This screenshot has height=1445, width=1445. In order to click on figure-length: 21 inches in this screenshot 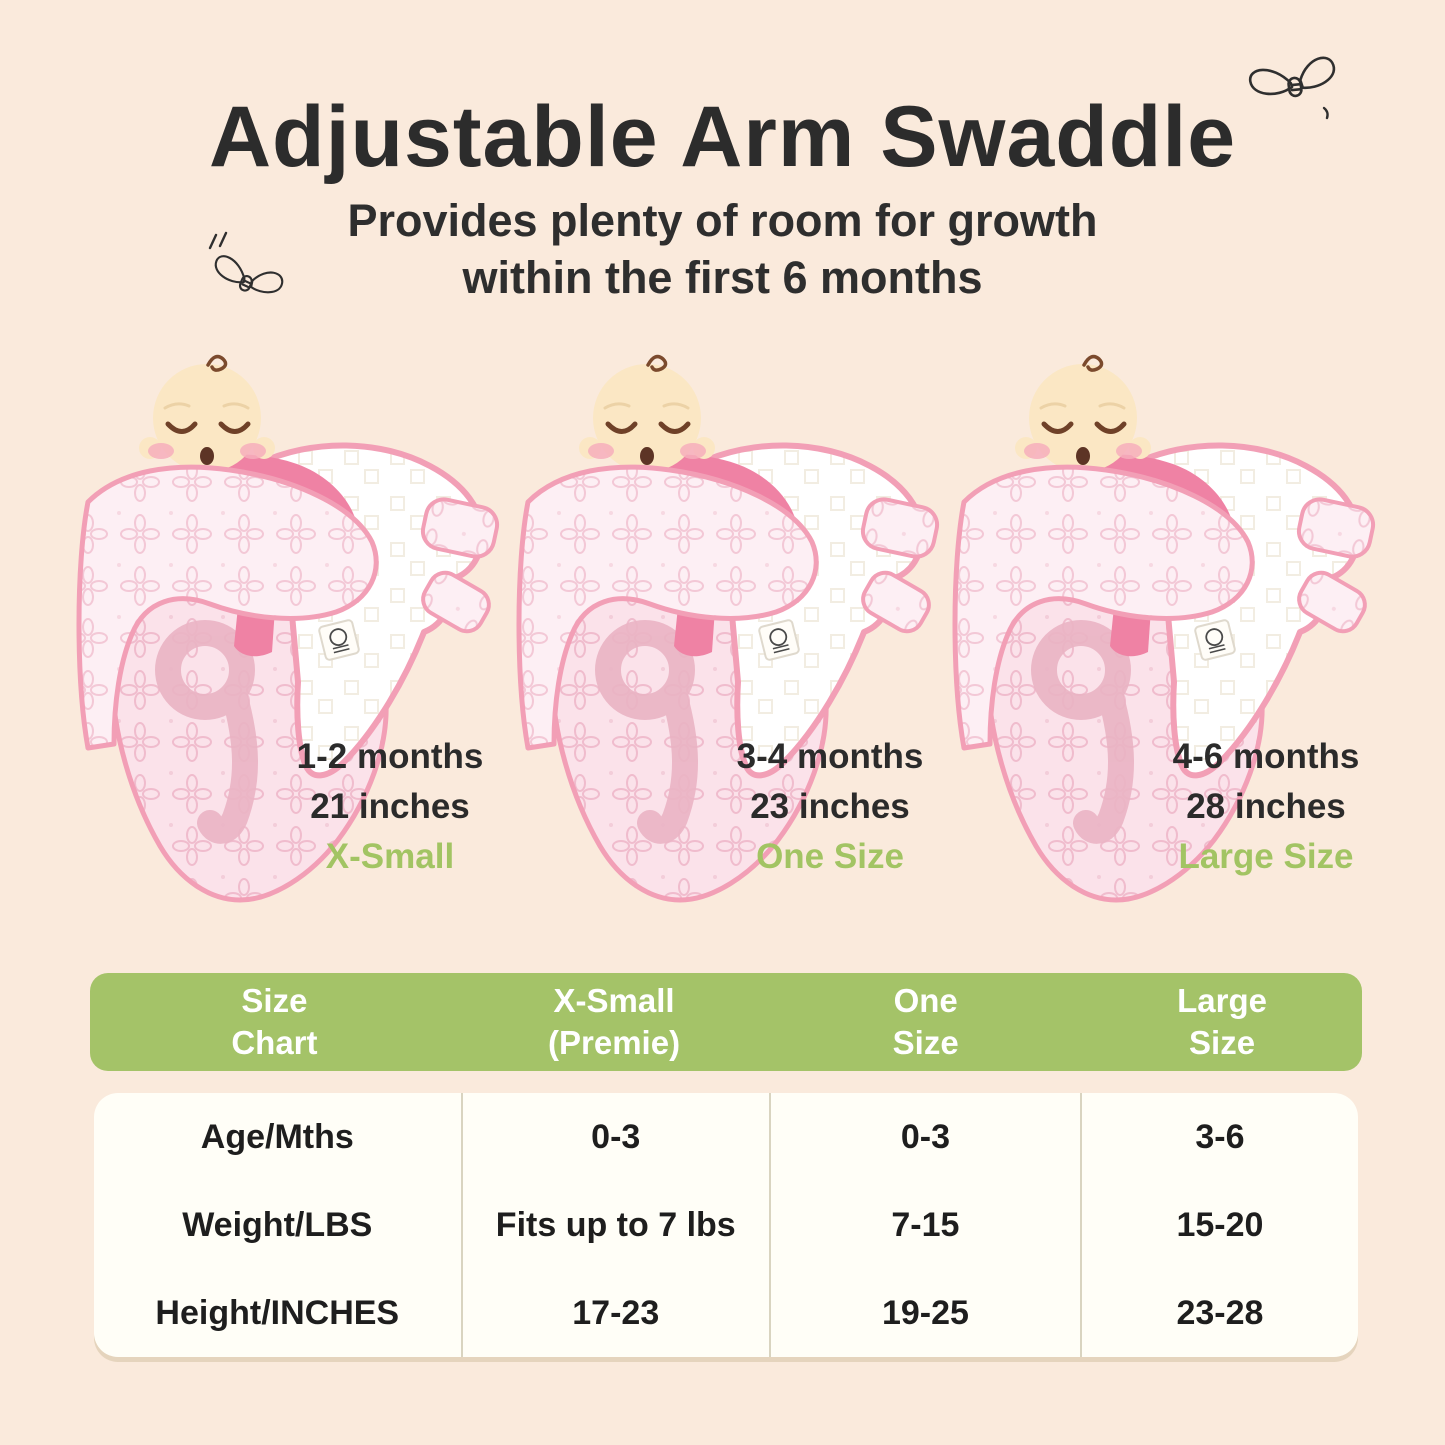, I will do `click(390, 806)`.